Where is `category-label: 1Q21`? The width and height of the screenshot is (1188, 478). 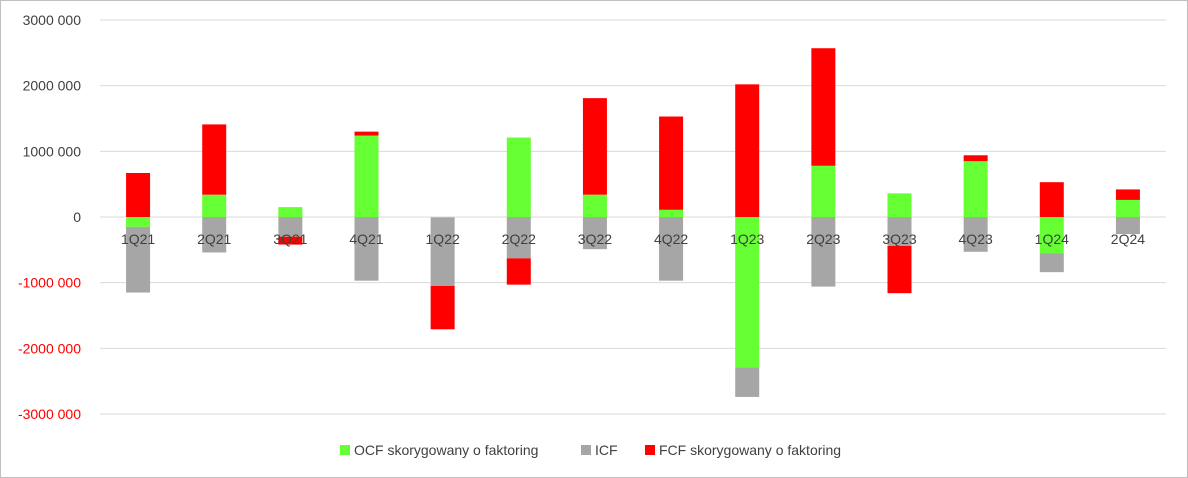 category-label: 1Q21 is located at coordinates (138, 239).